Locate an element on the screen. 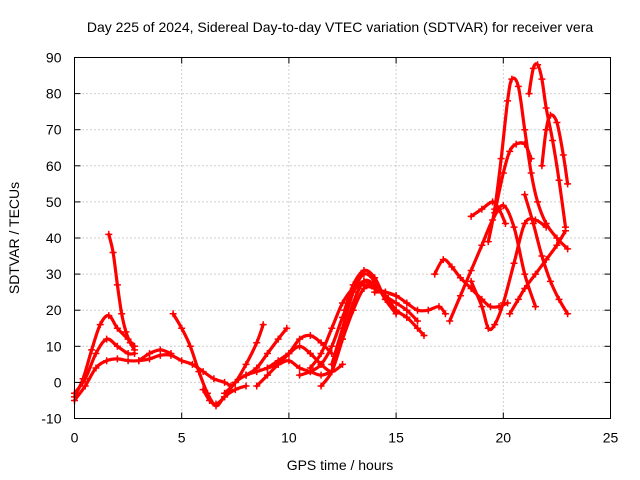 Image resolution: width=640 pixels, height=480 pixels. y-tick-label: 80 is located at coordinates (54, 94).